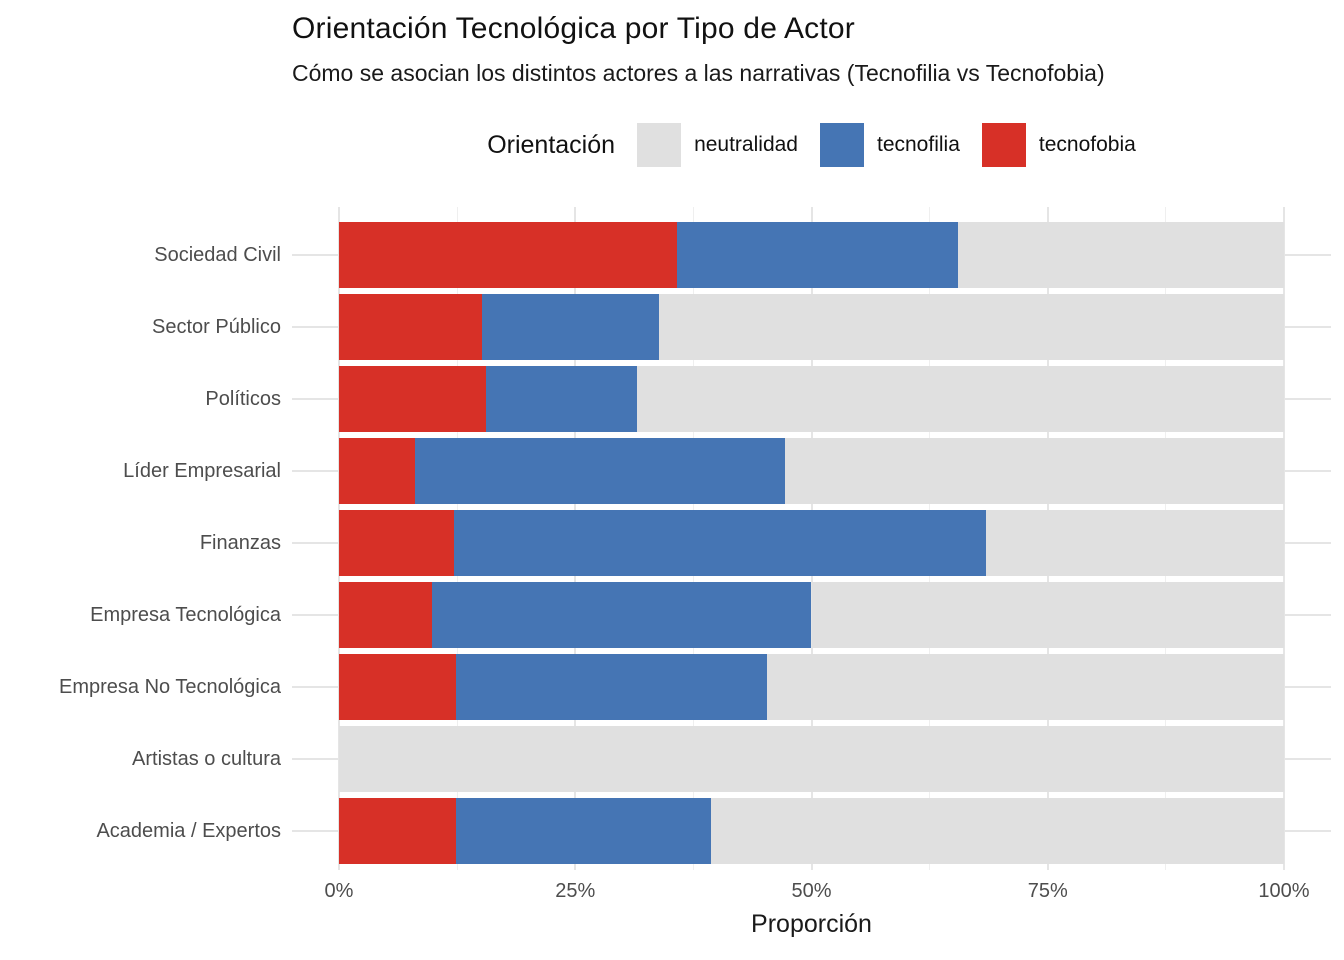 The width and height of the screenshot is (1344, 960). Describe the element at coordinates (217, 255) in the screenshot. I see `y-axis-label: Sociedad Civil` at that location.